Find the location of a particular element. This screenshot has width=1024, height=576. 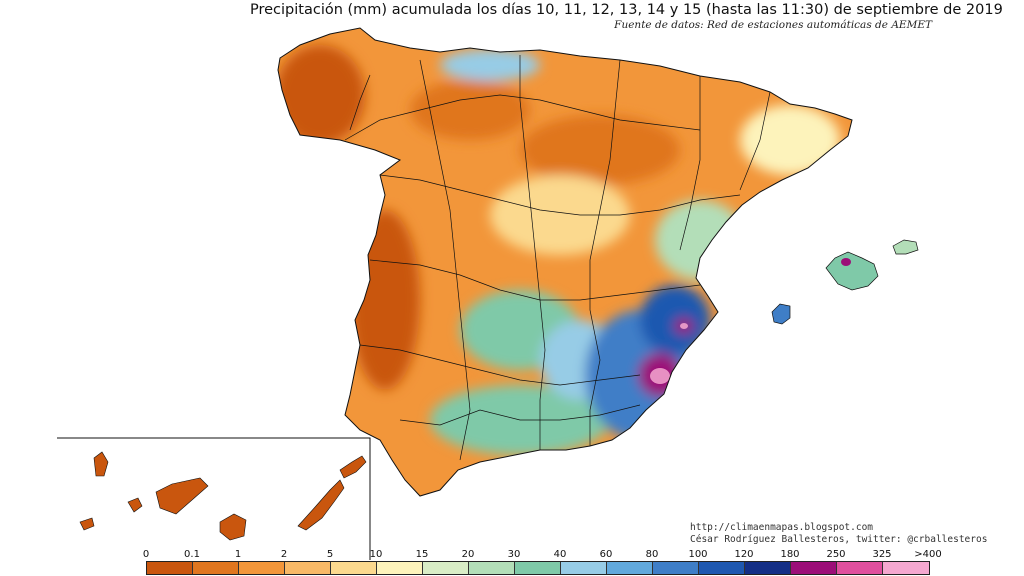

precip-zone-west is located at coordinates (385, 300).